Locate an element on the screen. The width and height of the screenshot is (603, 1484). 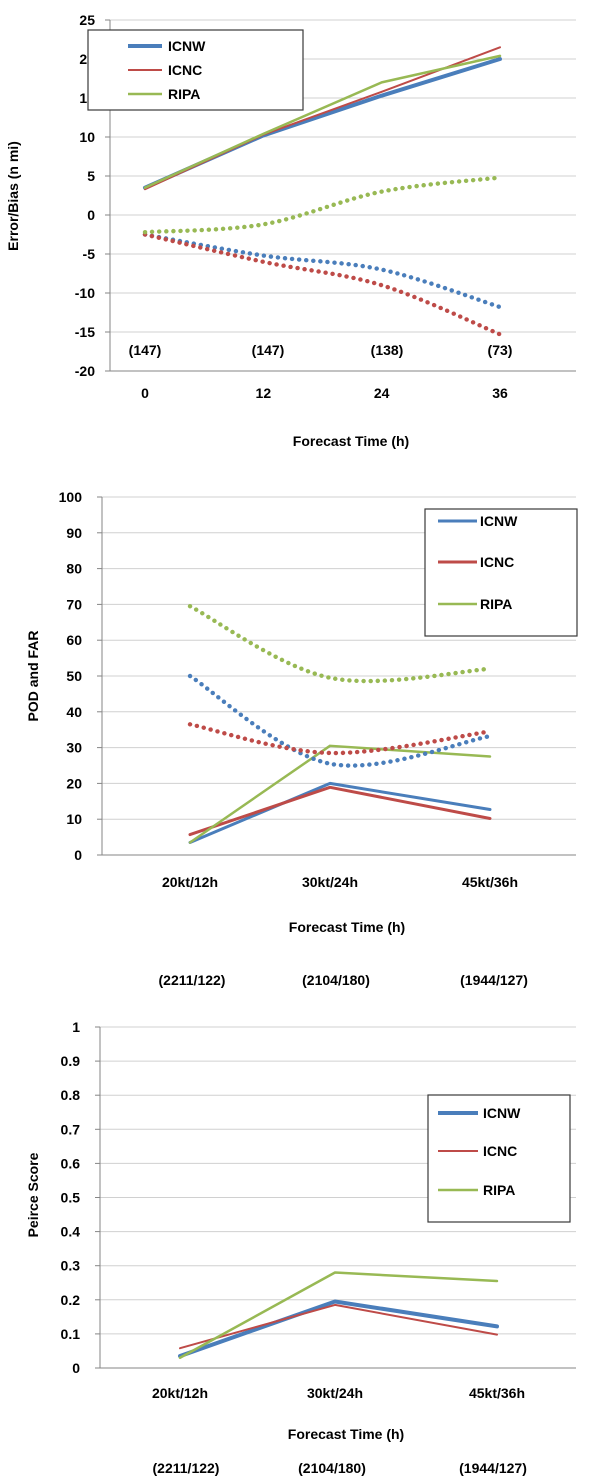
y-tick-label: 0.9 is located at coordinates (71, 1061).